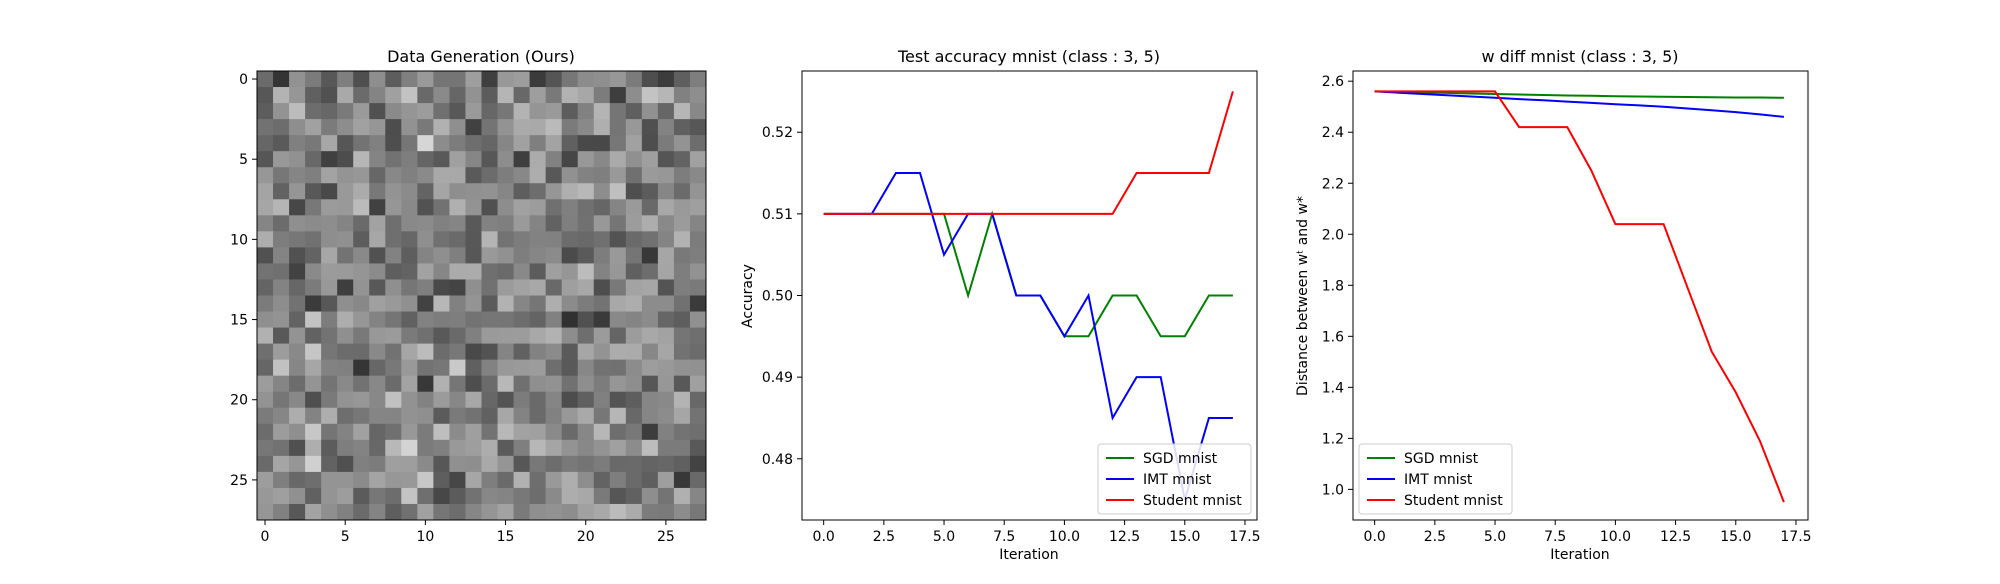 The height and width of the screenshot is (584, 2000). I want to click on x-tick-label: 2.5, so click(1435, 537).